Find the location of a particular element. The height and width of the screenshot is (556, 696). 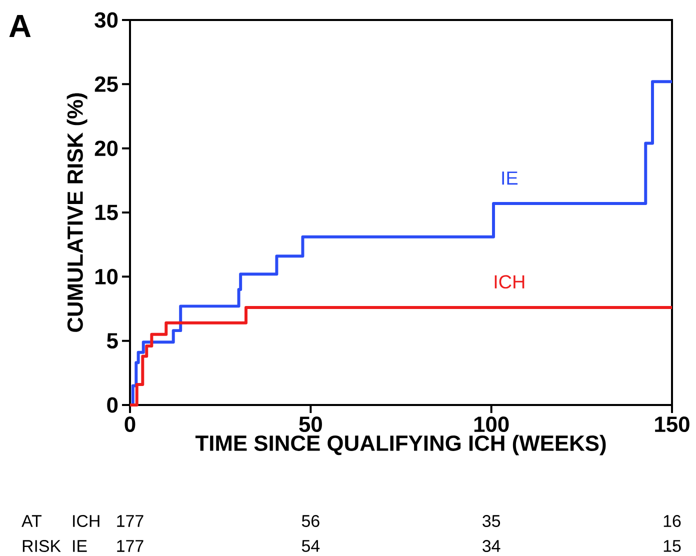

text: 35 is located at coordinates (491, 521).